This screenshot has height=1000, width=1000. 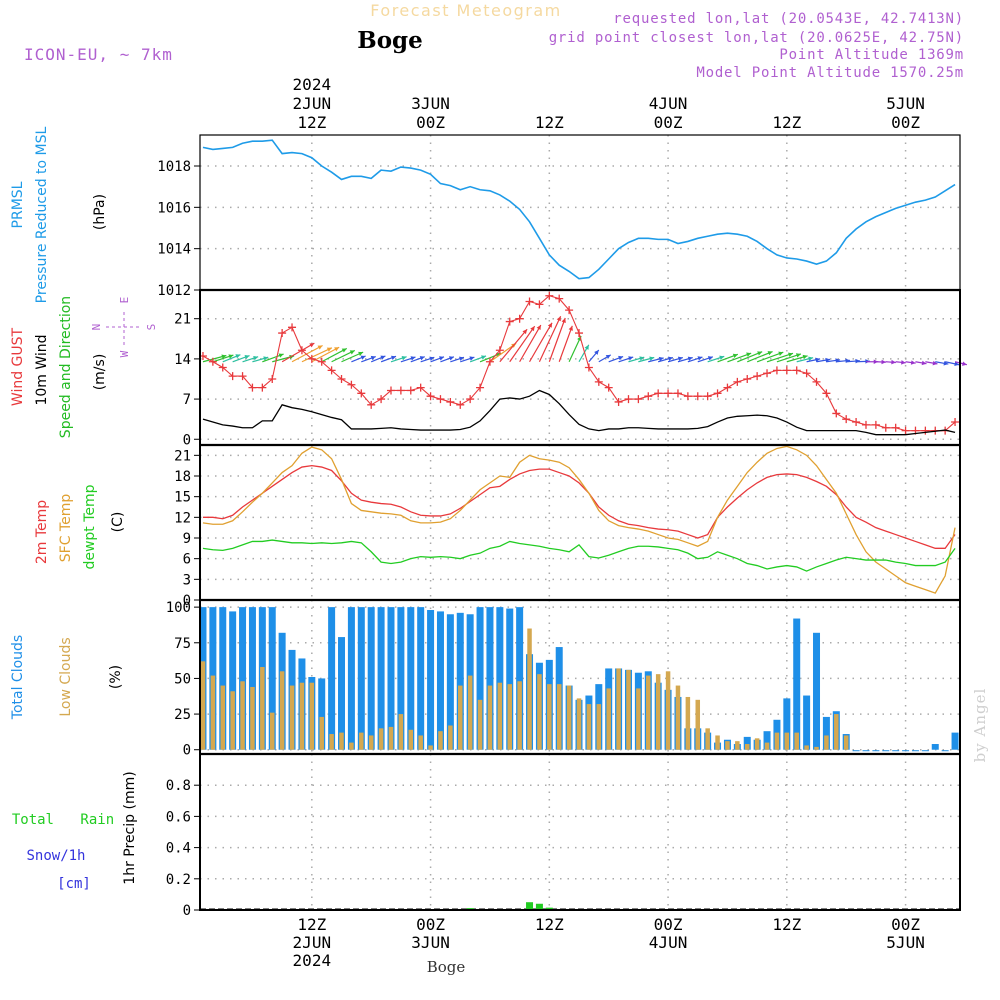 I want to click on y-tick-label: 1012, so click(x=174, y=291).